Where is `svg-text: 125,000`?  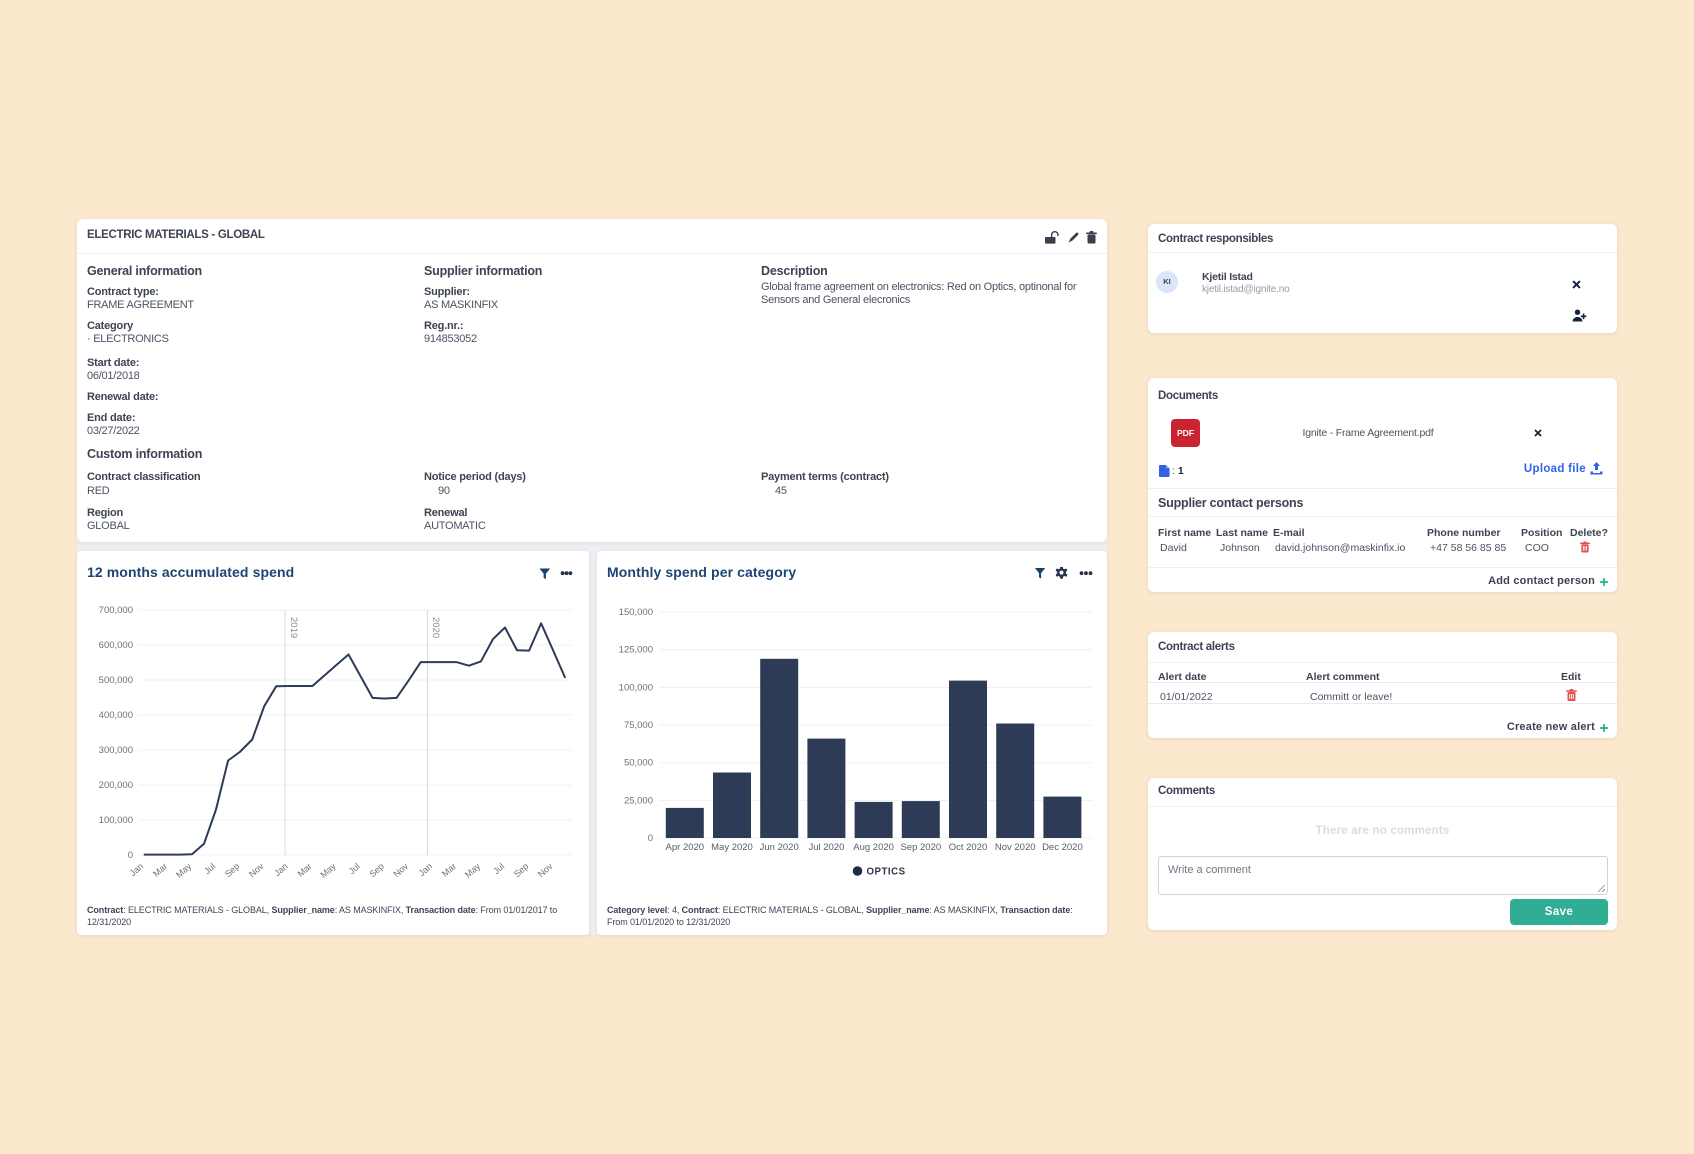
svg-text: 125,000 is located at coordinates (636, 650).